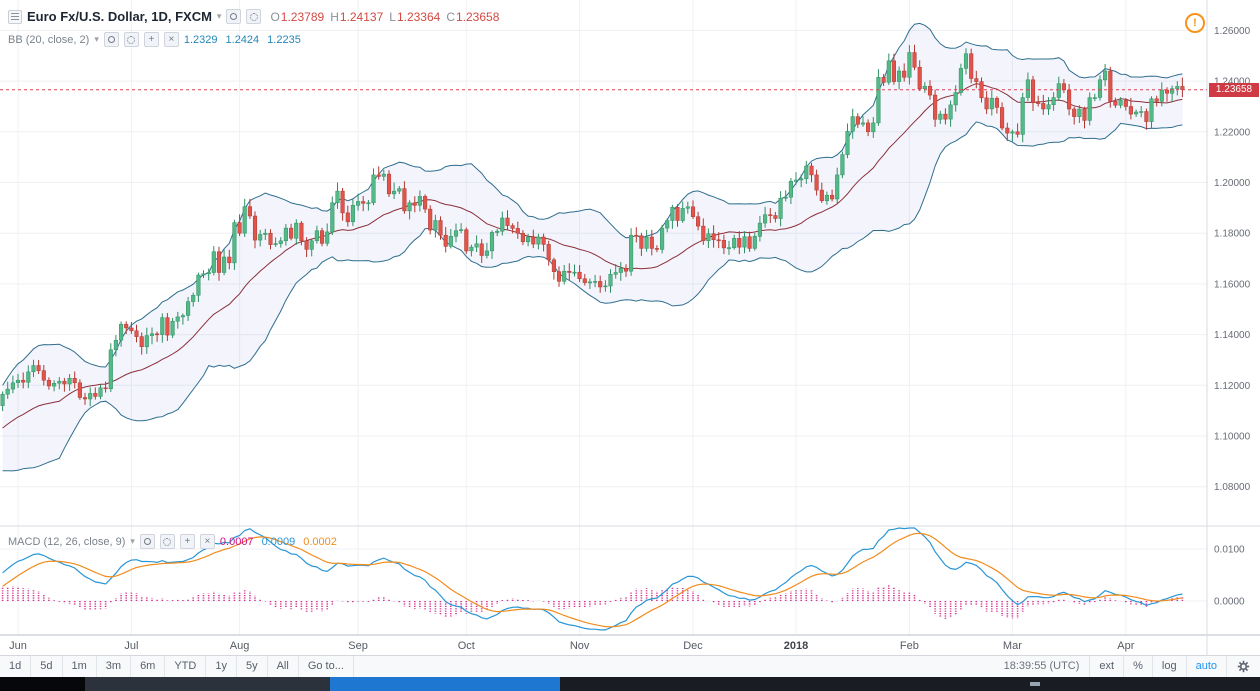 The height and width of the screenshot is (691, 1260). I want to click on bb-upper-value: 1.2424, so click(242, 39).